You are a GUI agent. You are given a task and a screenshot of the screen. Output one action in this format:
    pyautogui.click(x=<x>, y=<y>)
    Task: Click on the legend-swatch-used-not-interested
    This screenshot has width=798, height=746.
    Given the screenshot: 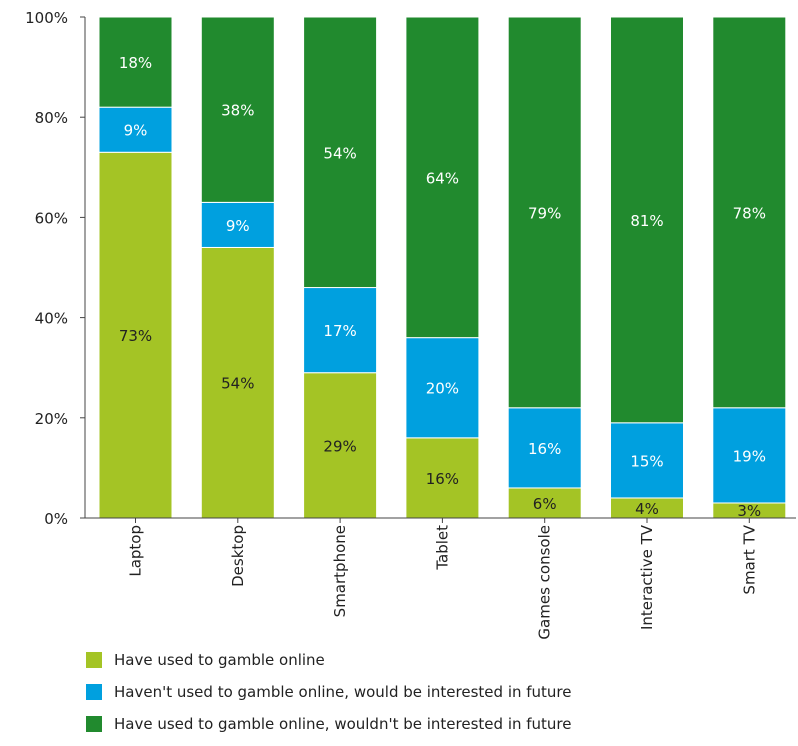 What is the action you would take?
    pyautogui.click(x=94, y=724)
    